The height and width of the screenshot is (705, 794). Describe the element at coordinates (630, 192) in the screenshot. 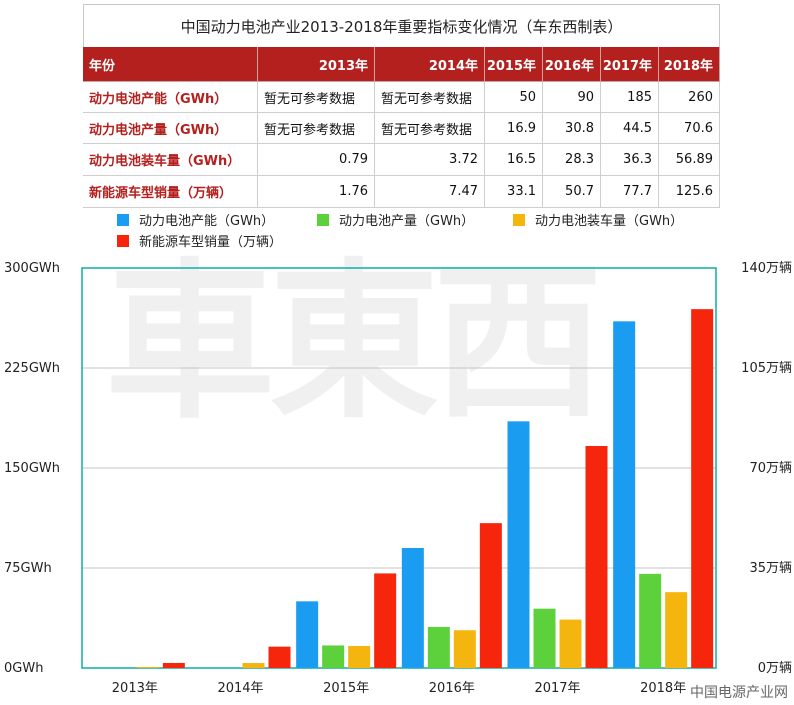

I see `table-cell: 77.7` at that location.